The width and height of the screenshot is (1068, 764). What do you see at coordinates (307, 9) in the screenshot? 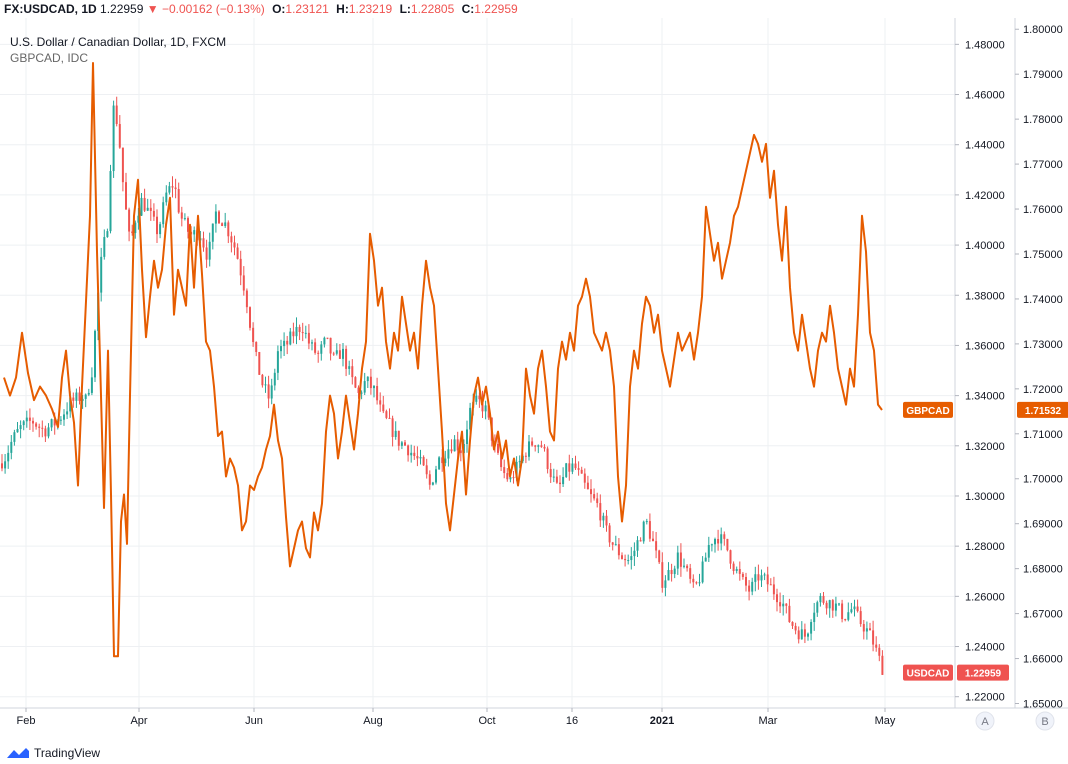
I see `open-value: 1.23121` at bounding box center [307, 9].